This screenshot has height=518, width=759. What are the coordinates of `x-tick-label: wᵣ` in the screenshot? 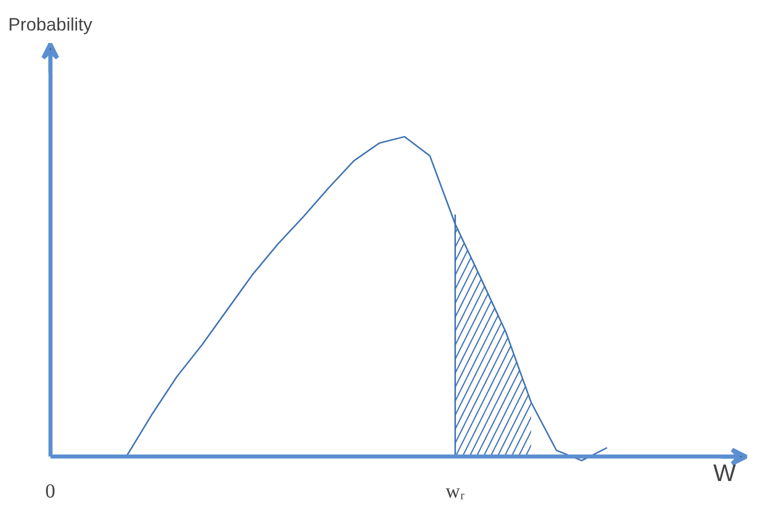 It's located at (456, 491).